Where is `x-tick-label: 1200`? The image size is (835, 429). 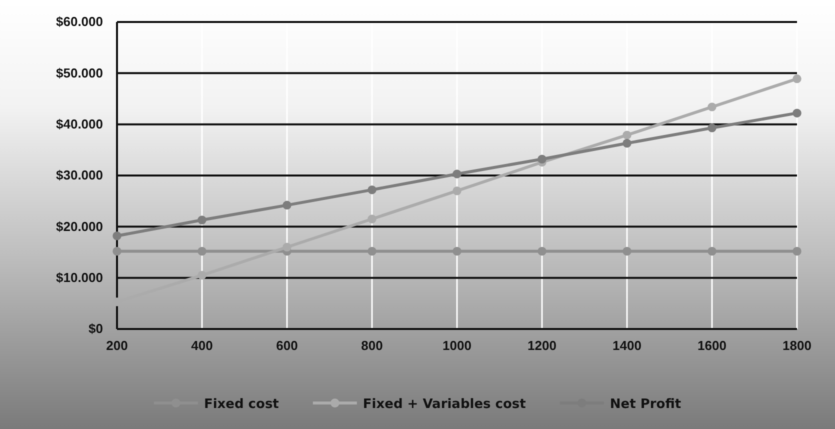
x-tick-label: 1200 is located at coordinates (542, 346).